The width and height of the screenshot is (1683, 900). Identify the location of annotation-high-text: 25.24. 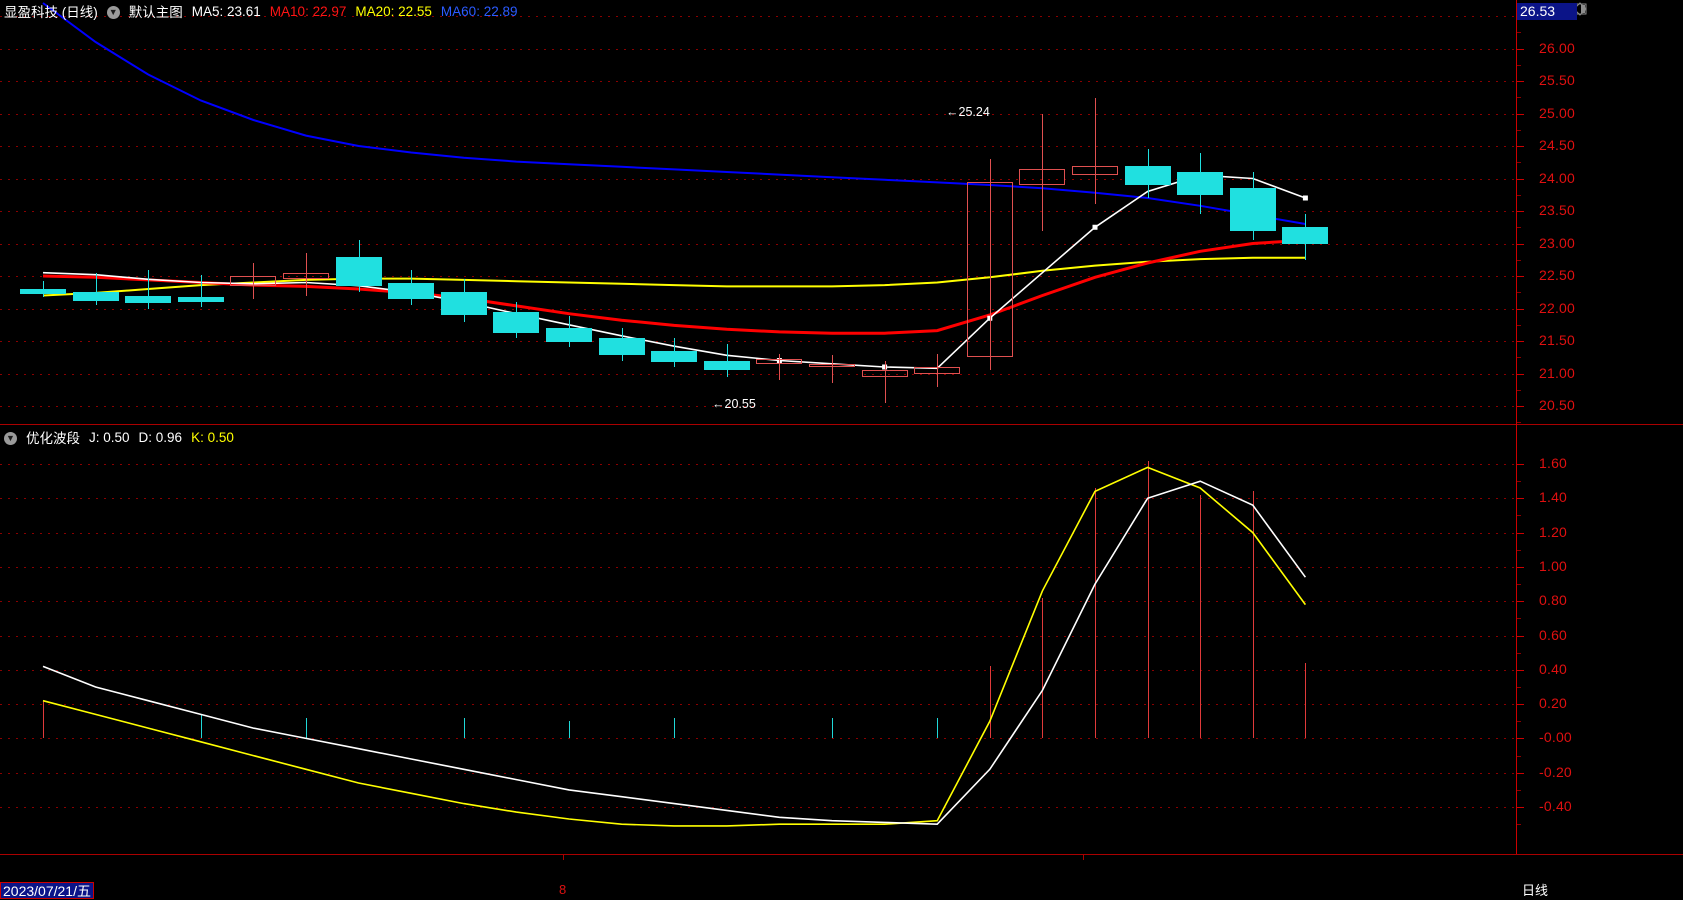
(974, 112).